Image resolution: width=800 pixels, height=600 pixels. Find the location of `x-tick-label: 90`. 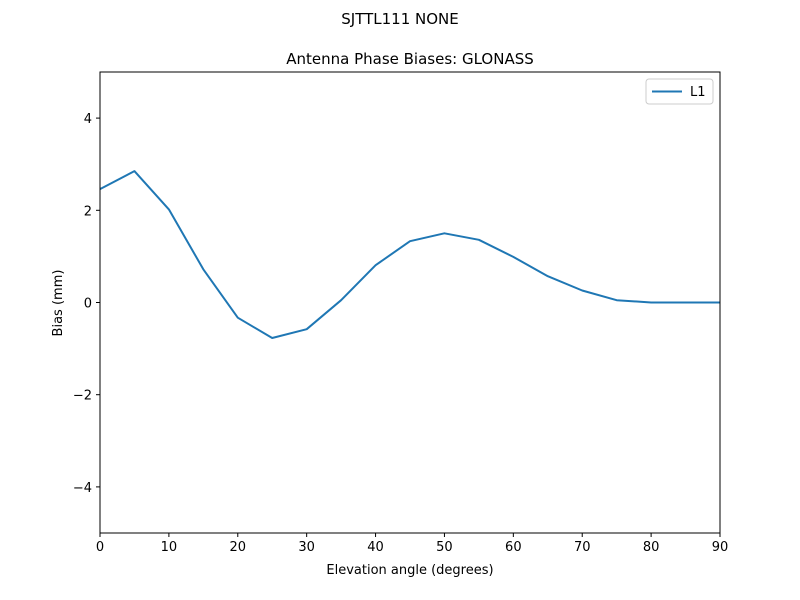

x-tick-label: 90 is located at coordinates (720, 547).